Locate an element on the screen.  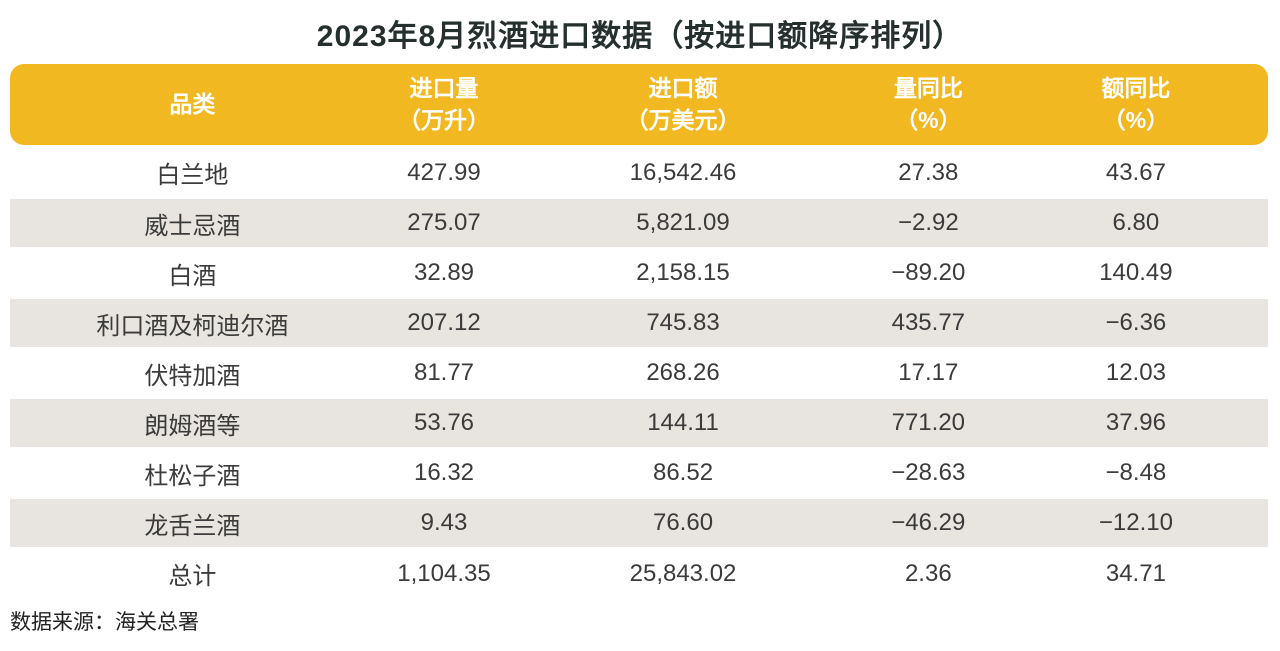
page-title: 2023年8月烈酒进口数据（按进口额降序排列） is located at coordinates (640, 36).